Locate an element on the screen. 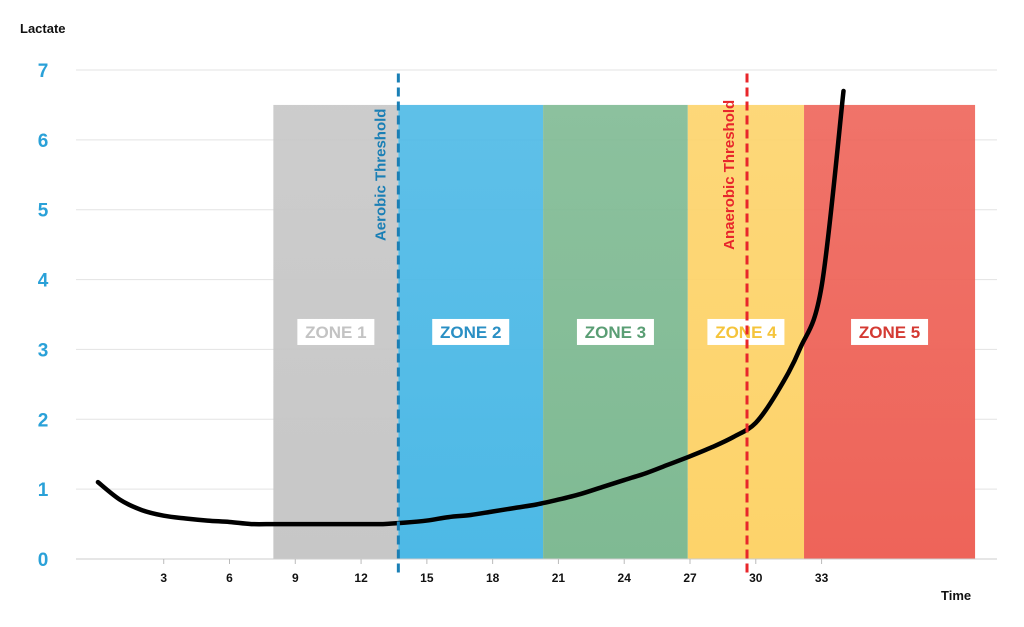  x-tick-label: 12 is located at coordinates (361, 578).